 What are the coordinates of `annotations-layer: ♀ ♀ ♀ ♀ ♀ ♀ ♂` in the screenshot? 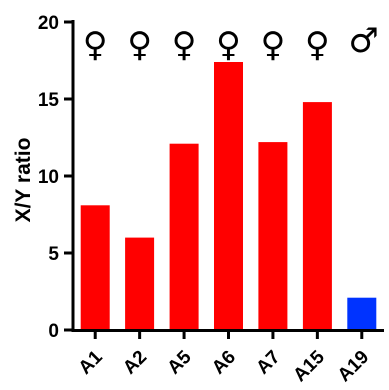 It's located at (231, 43).